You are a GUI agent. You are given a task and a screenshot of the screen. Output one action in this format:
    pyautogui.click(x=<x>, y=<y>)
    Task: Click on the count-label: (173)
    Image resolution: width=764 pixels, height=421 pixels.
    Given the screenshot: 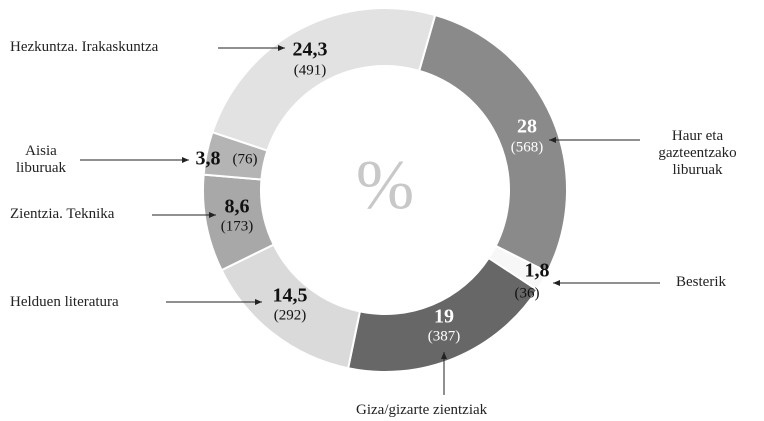 What is the action you would take?
    pyautogui.click(x=237, y=226)
    